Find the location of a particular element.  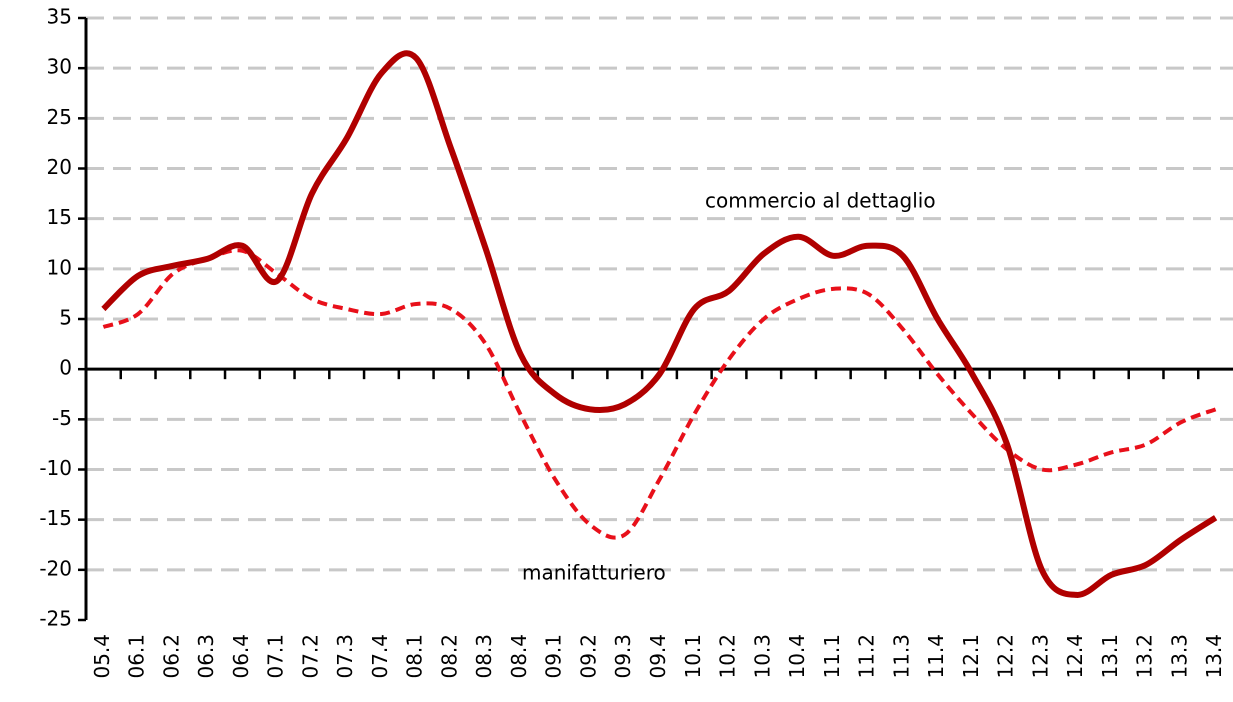

x-tick-label: 11.1 is located at coordinates (832, 656).